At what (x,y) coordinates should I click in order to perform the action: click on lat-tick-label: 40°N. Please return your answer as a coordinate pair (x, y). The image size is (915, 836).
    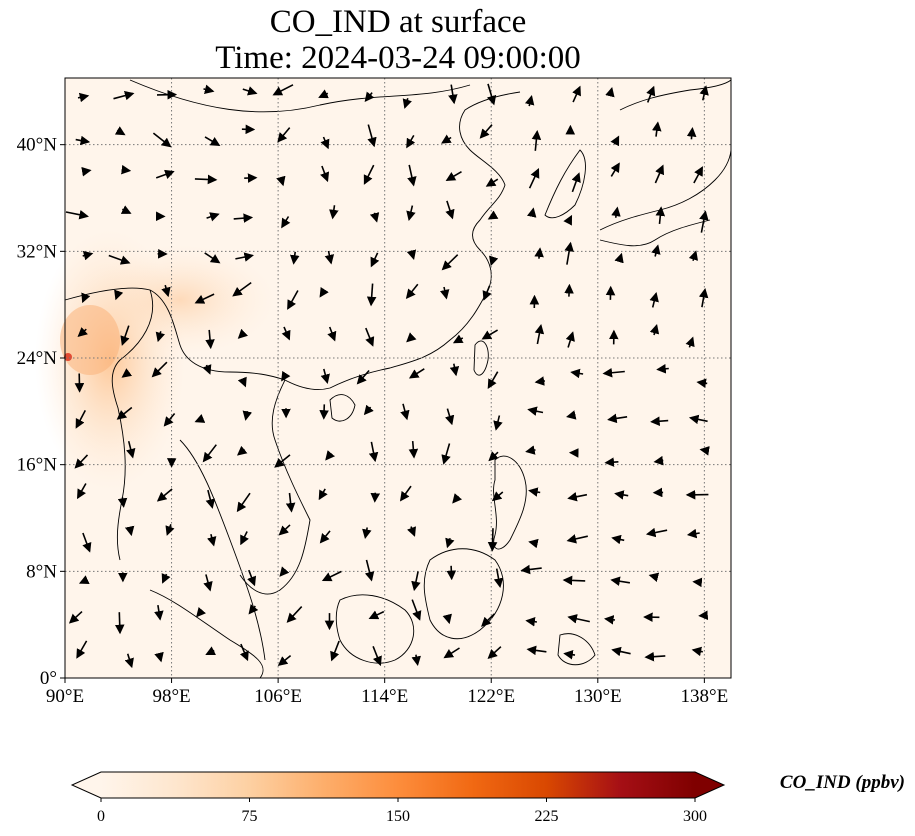
    Looking at the image, I should click on (37, 145).